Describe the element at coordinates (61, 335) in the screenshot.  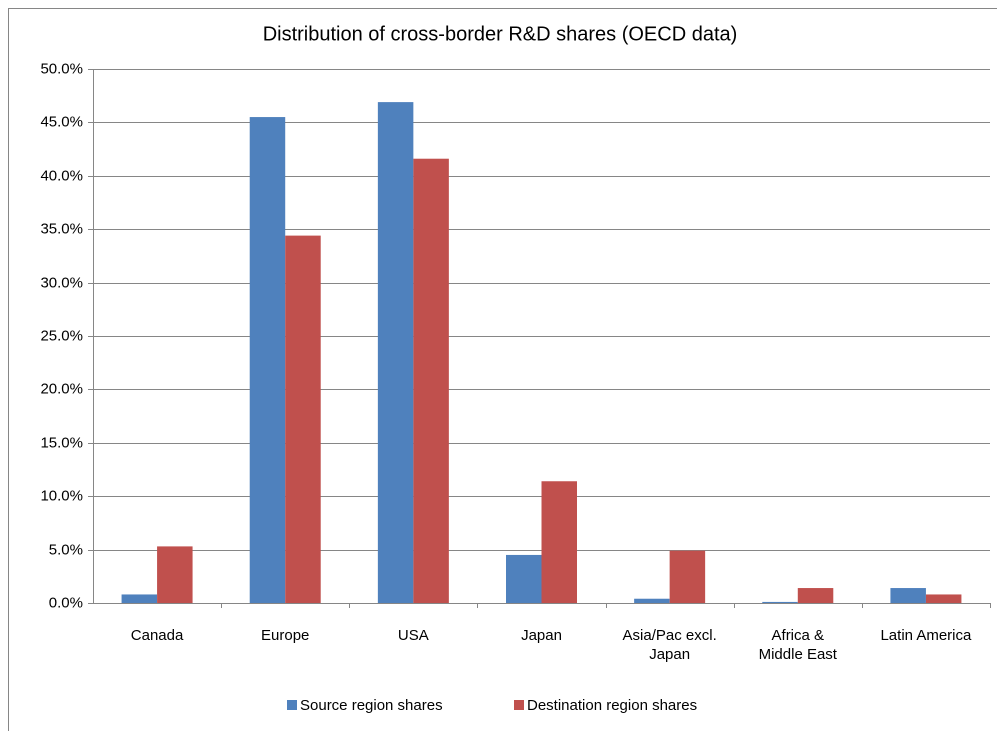
I see `y-tick-label: 25.0%` at that location.